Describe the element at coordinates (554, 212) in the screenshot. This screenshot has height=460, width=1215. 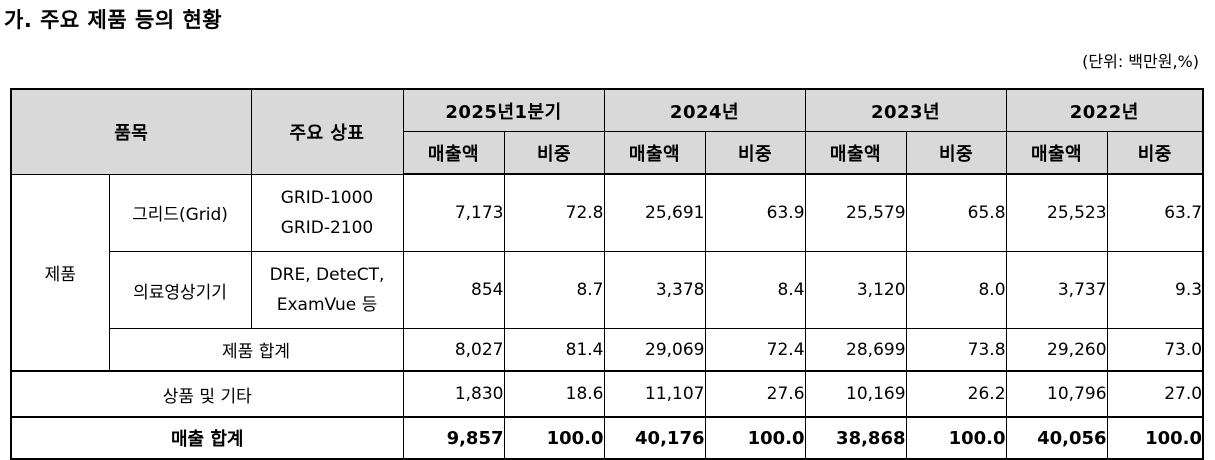
I see `ratio-cell: 72.8` at that location.